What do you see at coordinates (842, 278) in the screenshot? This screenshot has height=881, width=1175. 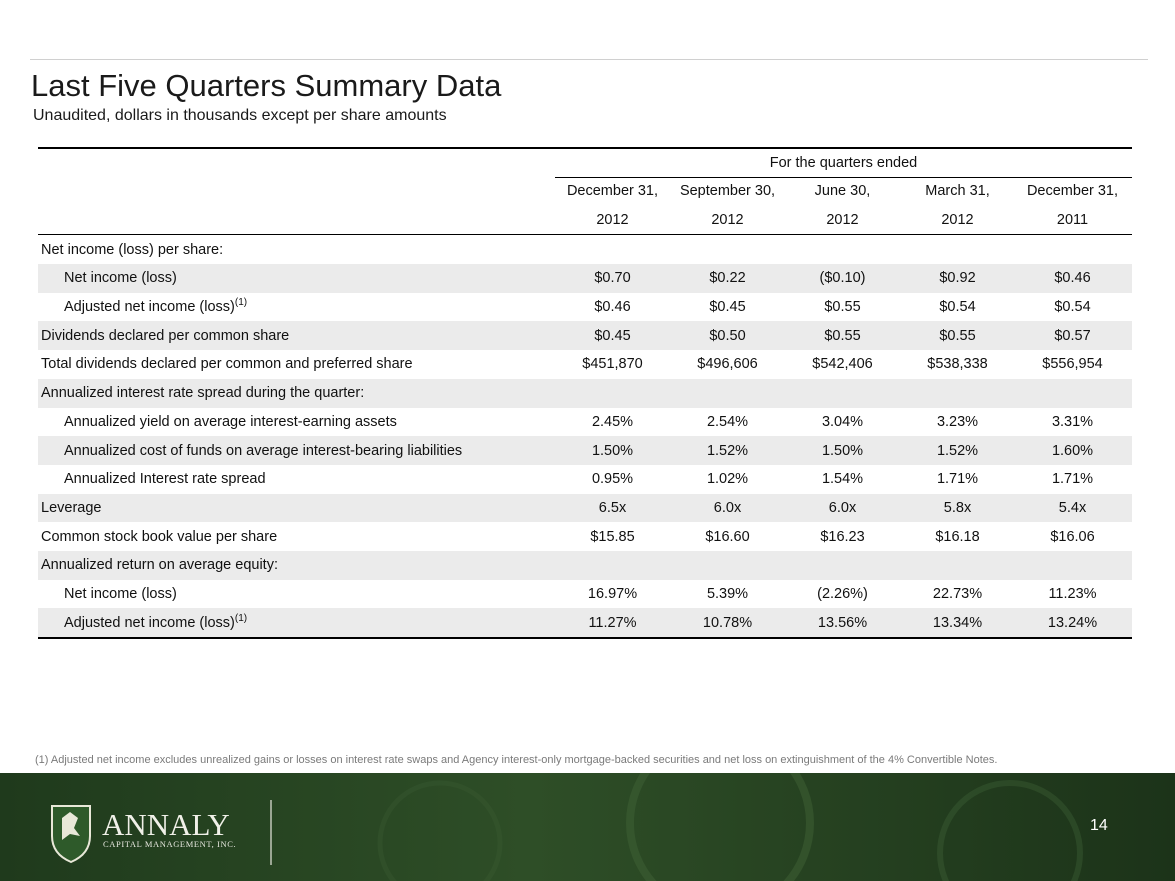 I see `cell: ($0.10)` at bounding box center [842, 278].